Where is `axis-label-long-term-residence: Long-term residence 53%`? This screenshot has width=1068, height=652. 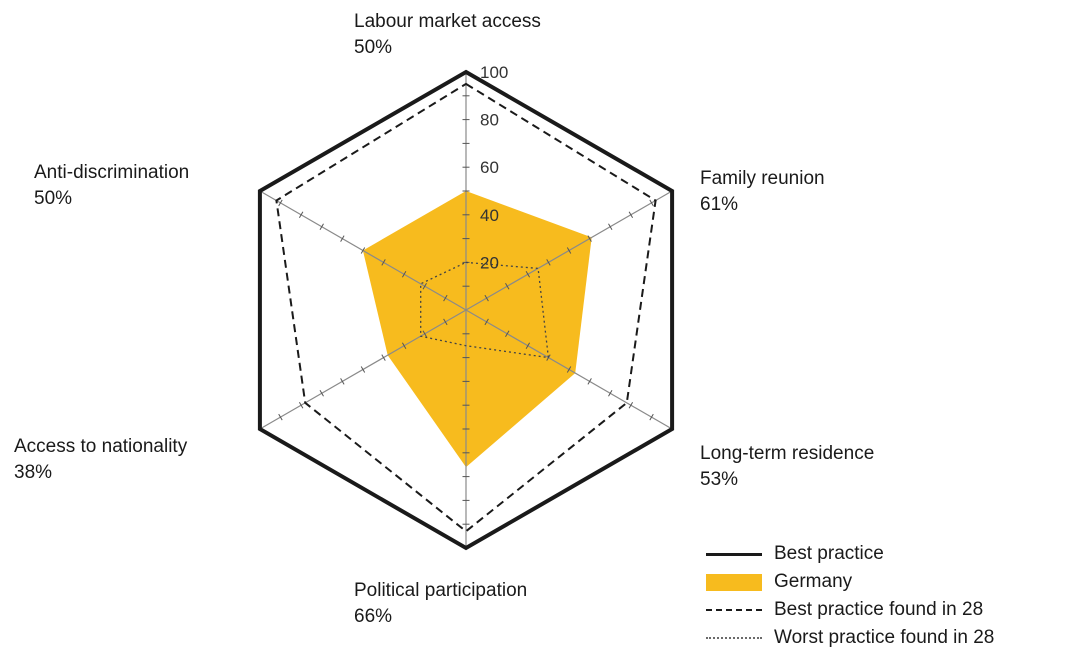 axis-label-long-term-residence: Long-term residence 53% is located at coordinates (787, 467).